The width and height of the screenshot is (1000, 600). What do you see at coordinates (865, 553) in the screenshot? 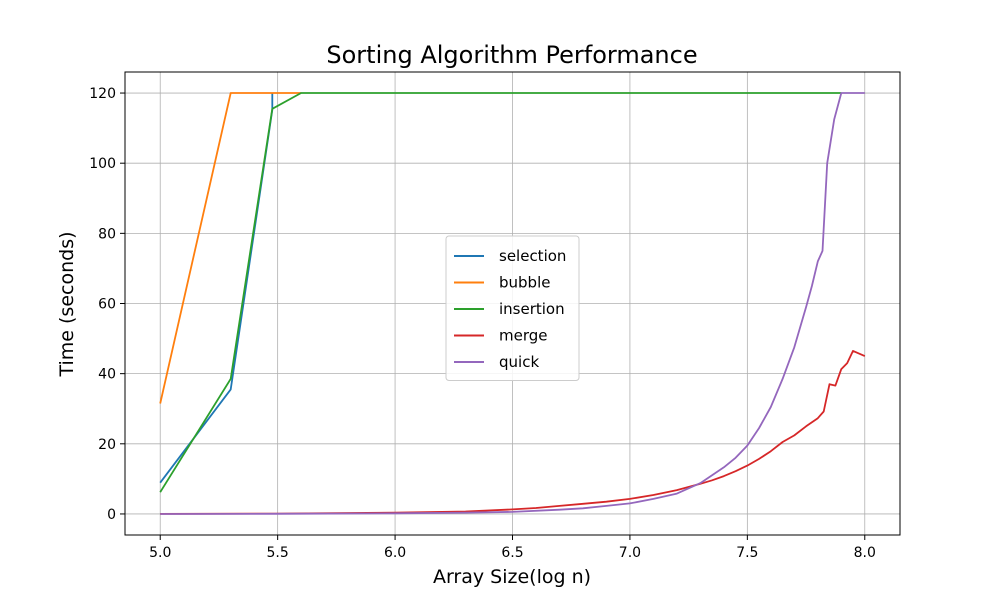
I see `x-tick-label: 8.0` at bounding box center [865, 553].